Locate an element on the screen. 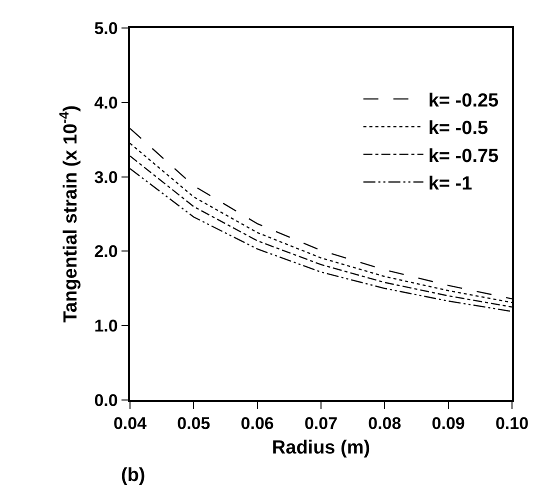  x-tick-label: 0.07 is located at coordinates (321, 424).